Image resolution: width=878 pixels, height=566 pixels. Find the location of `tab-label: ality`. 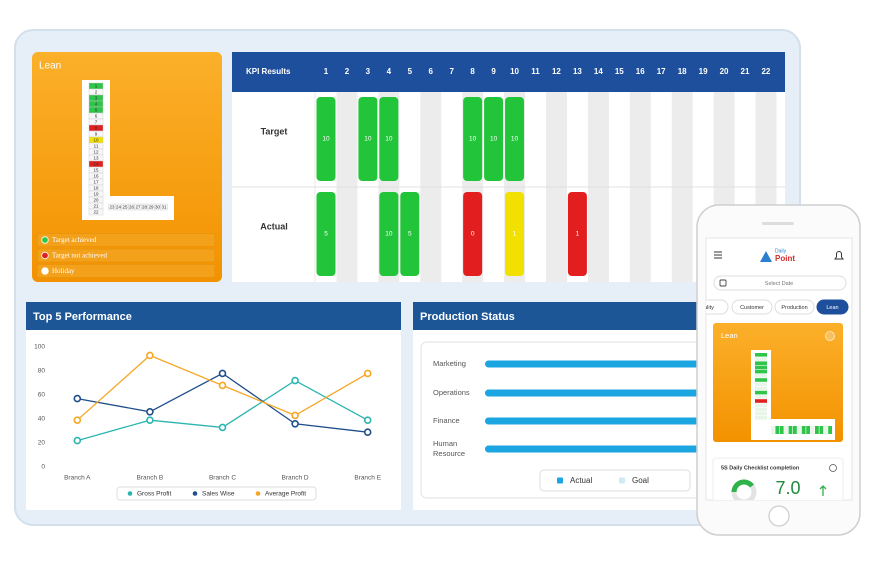

tab-label: ality is located at coordinates (709, 308).